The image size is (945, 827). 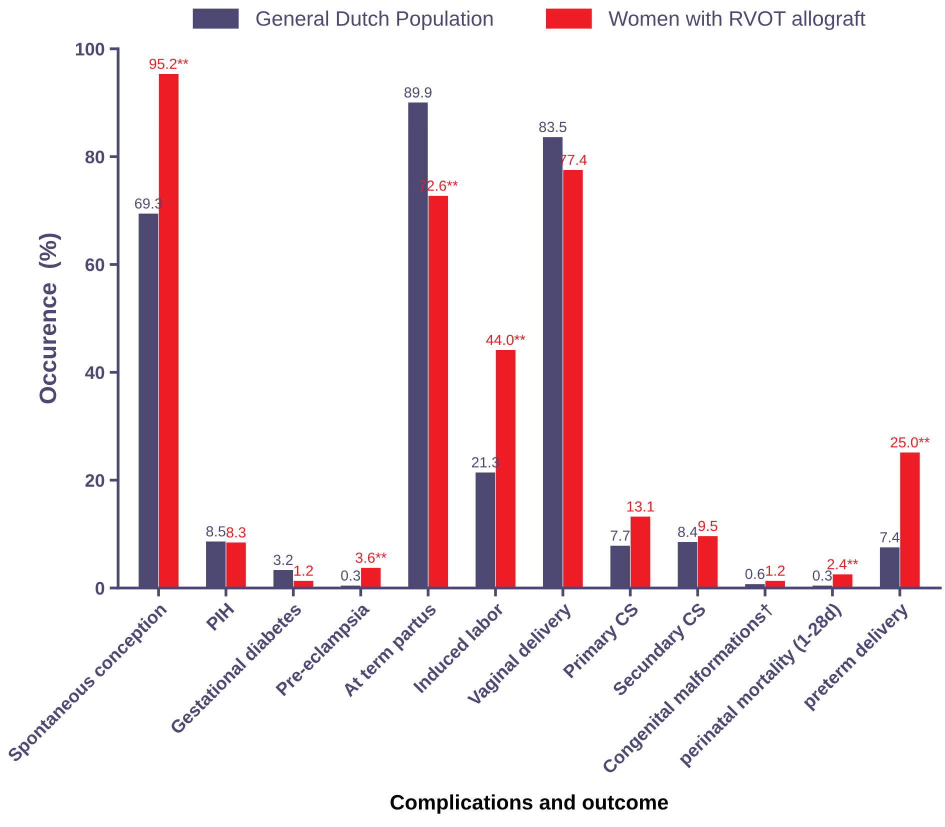 I want to click on data-label: 8.3, so click(x=236, y=532).